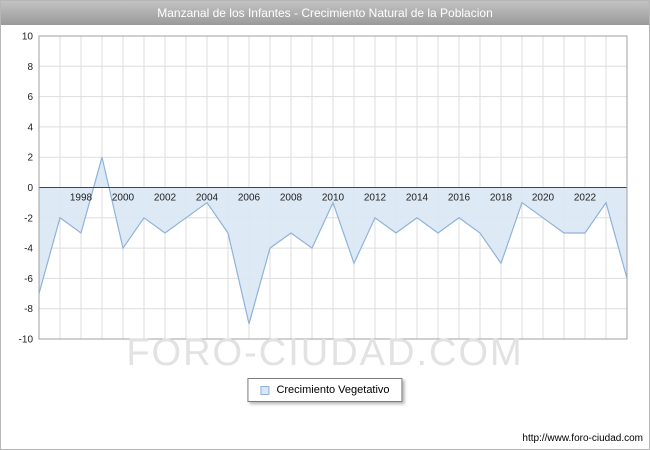  What do you see at coordinates (28, 309) in the screenshot?
I see `svg-text: -8` at bounding box center [28, 309].